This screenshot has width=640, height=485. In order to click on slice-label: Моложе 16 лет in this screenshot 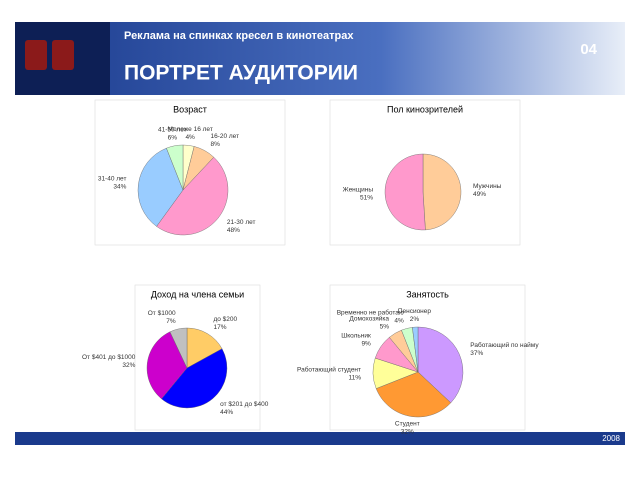, I will do `click(189, 129)`.